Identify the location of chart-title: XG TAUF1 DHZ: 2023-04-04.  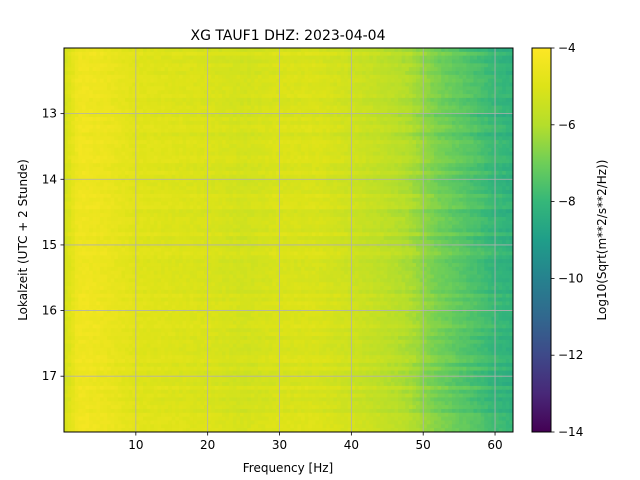
(287, 36).